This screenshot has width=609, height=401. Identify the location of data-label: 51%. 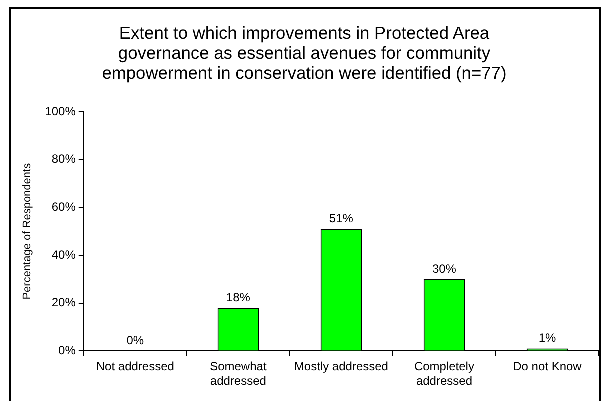
(341, 219).